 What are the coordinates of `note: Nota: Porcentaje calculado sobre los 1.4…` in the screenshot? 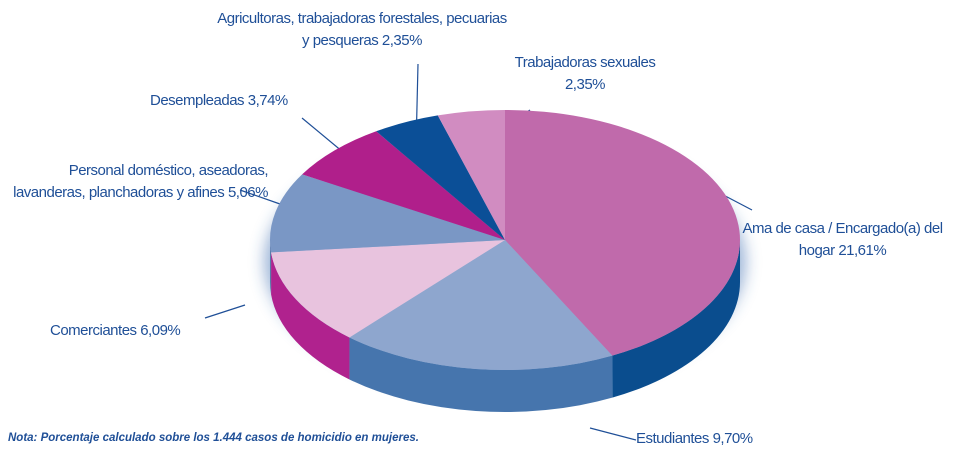 It's located at (213, 438).